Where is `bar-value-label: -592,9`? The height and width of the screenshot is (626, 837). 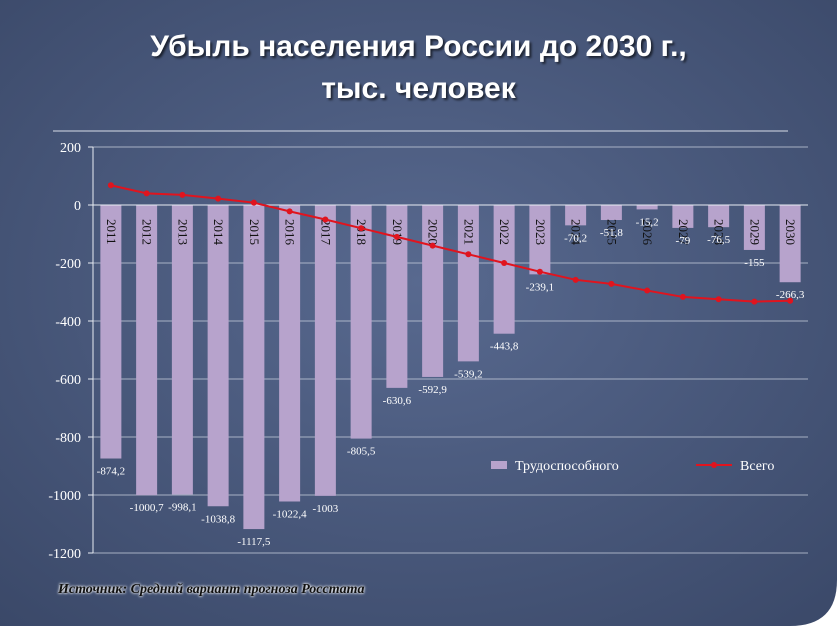 bar-value-label: -592,9 is located at coordinates (432, 390).